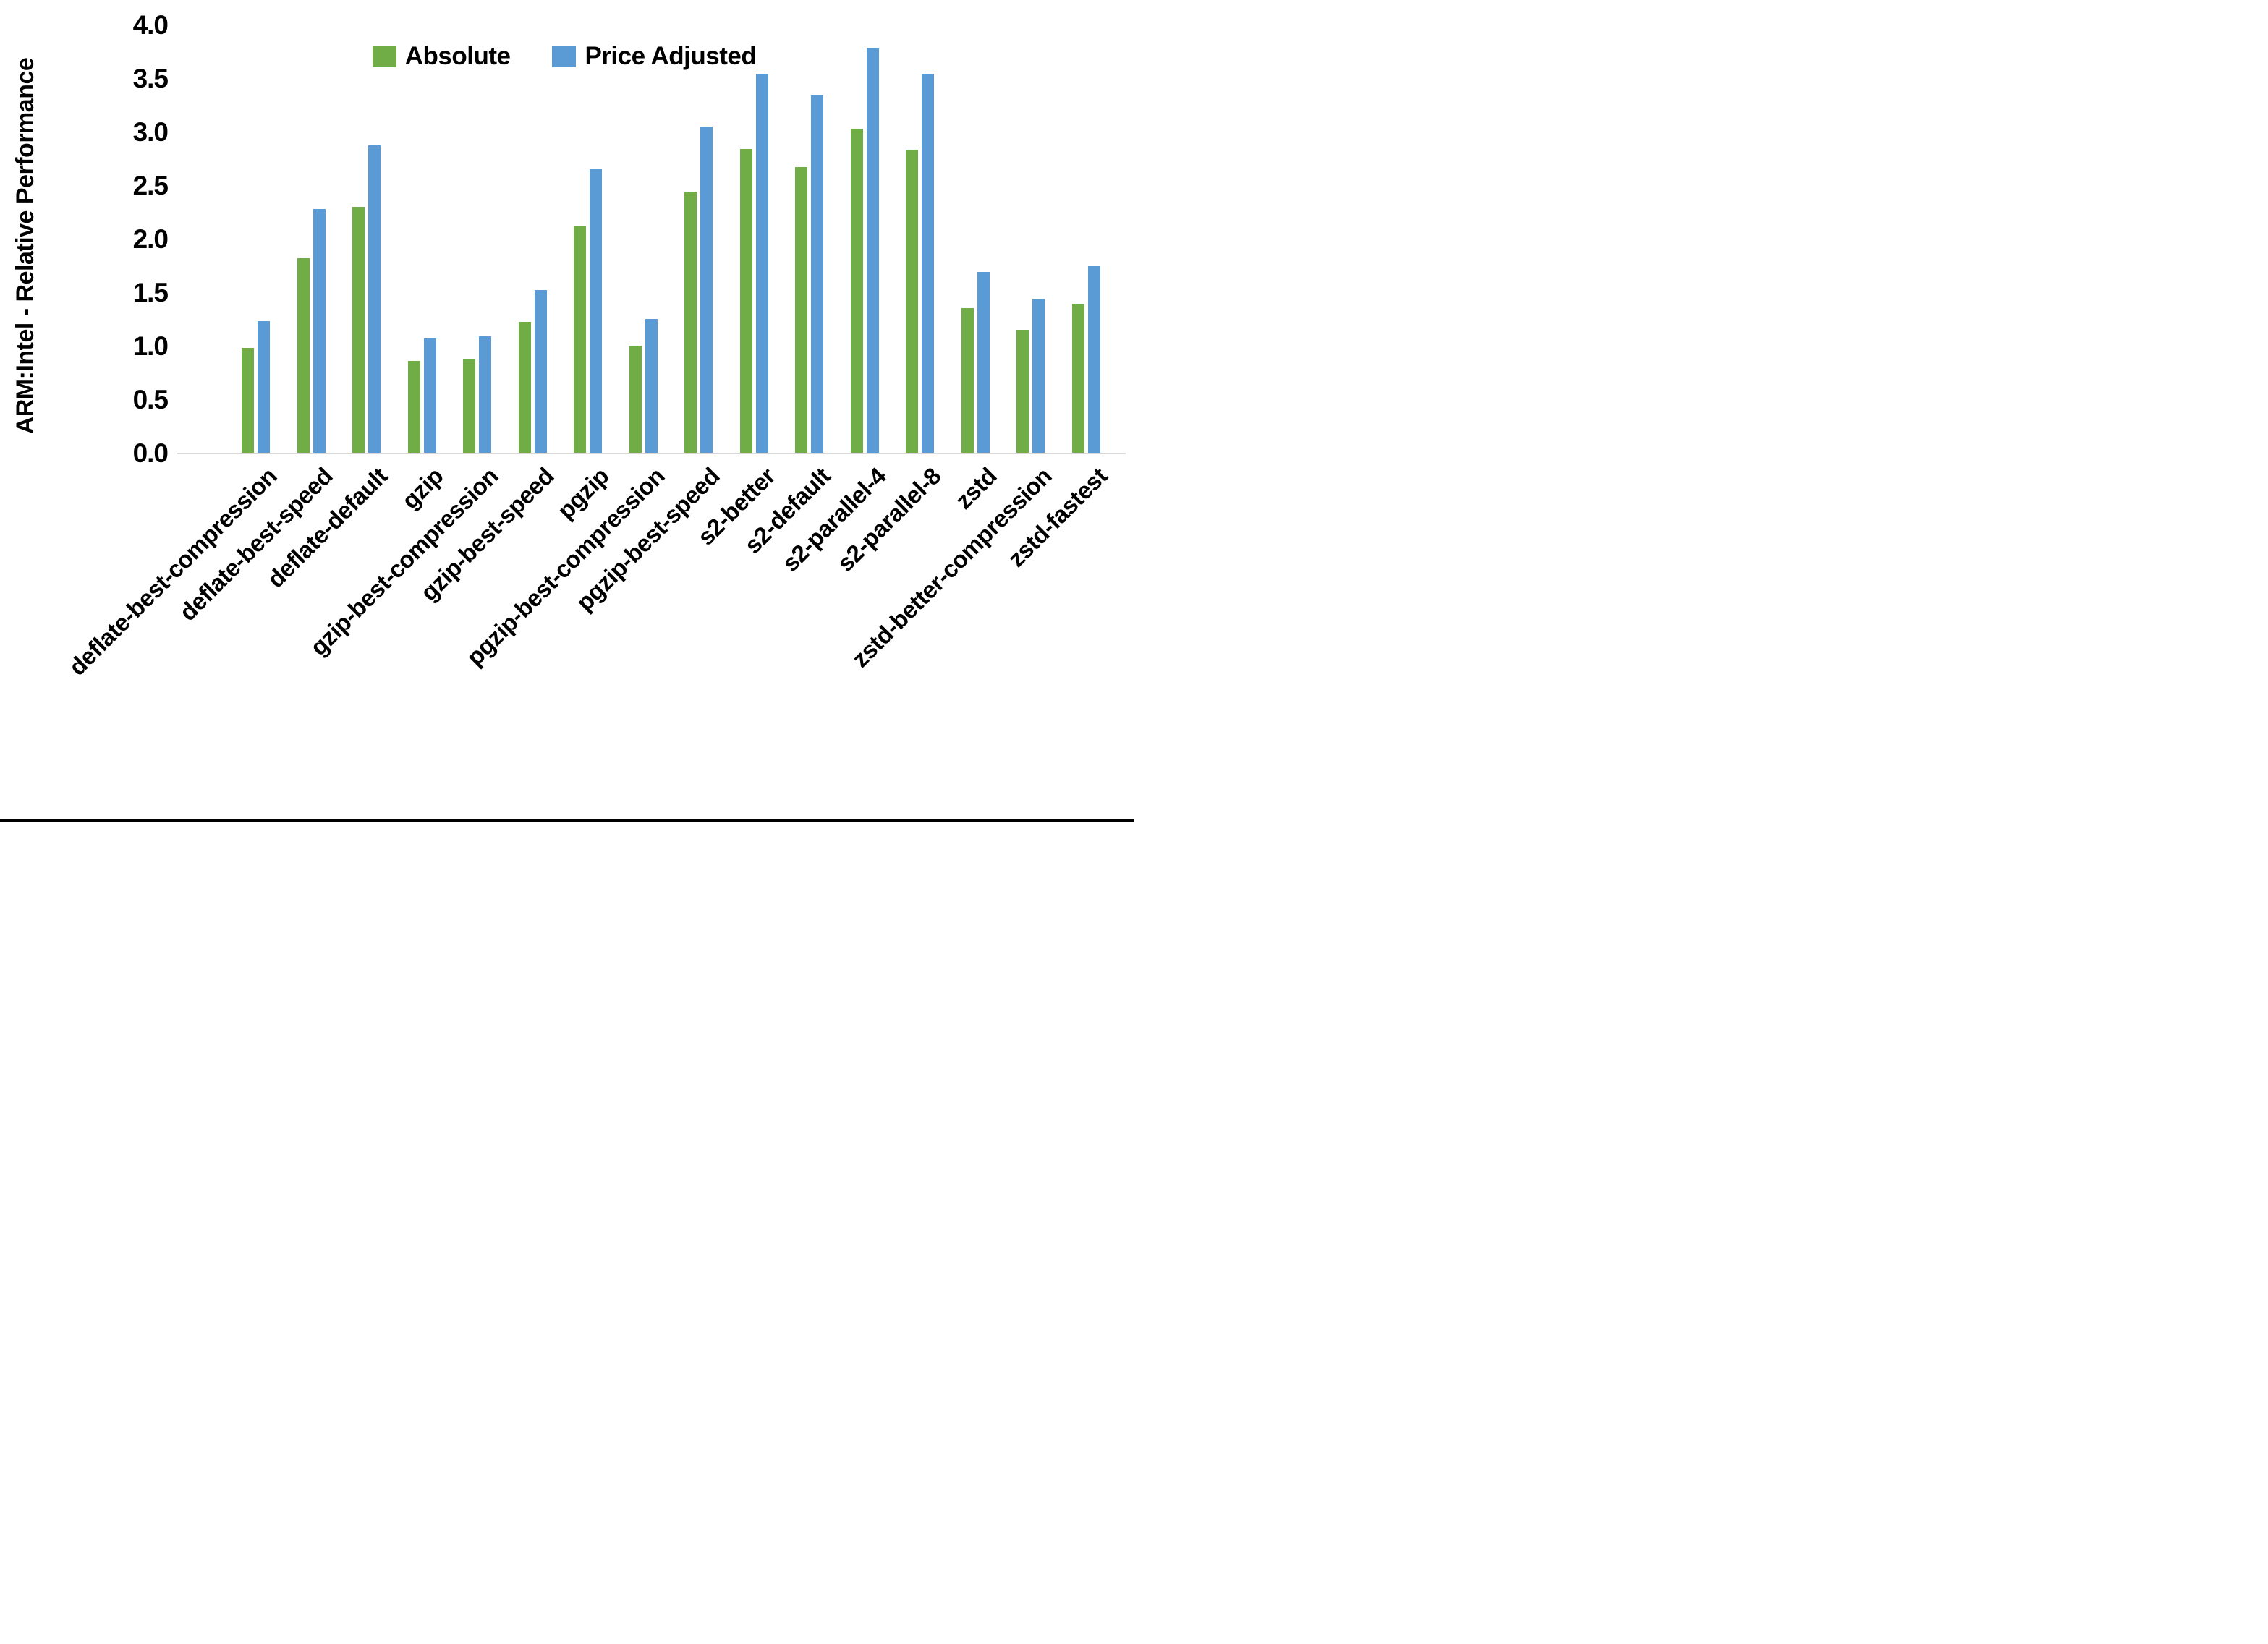 This screenshot has width=2268, height=1644. Describe the element at coordinates (384, 56) in the screenshot. I see `legend-swatch-absolute-icon` at that location.